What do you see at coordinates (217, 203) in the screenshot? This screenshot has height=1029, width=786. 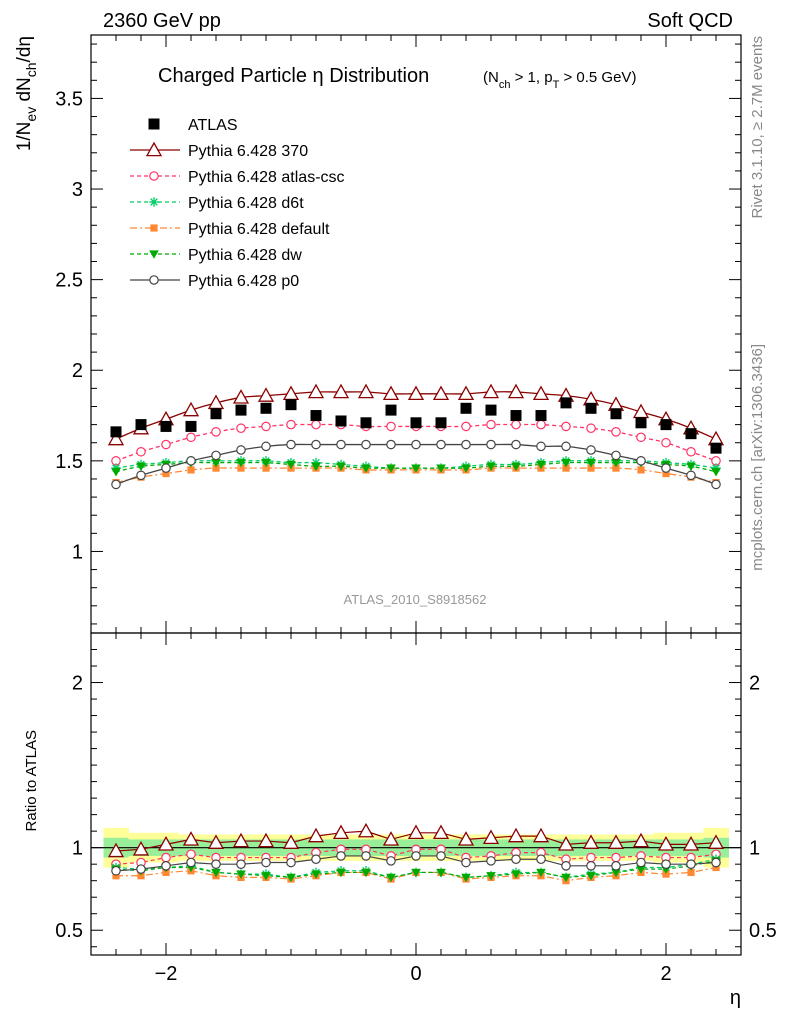 I see `legend-entry-series-2: Pythia 6.428 d6t` at bounding box center [217, 203].